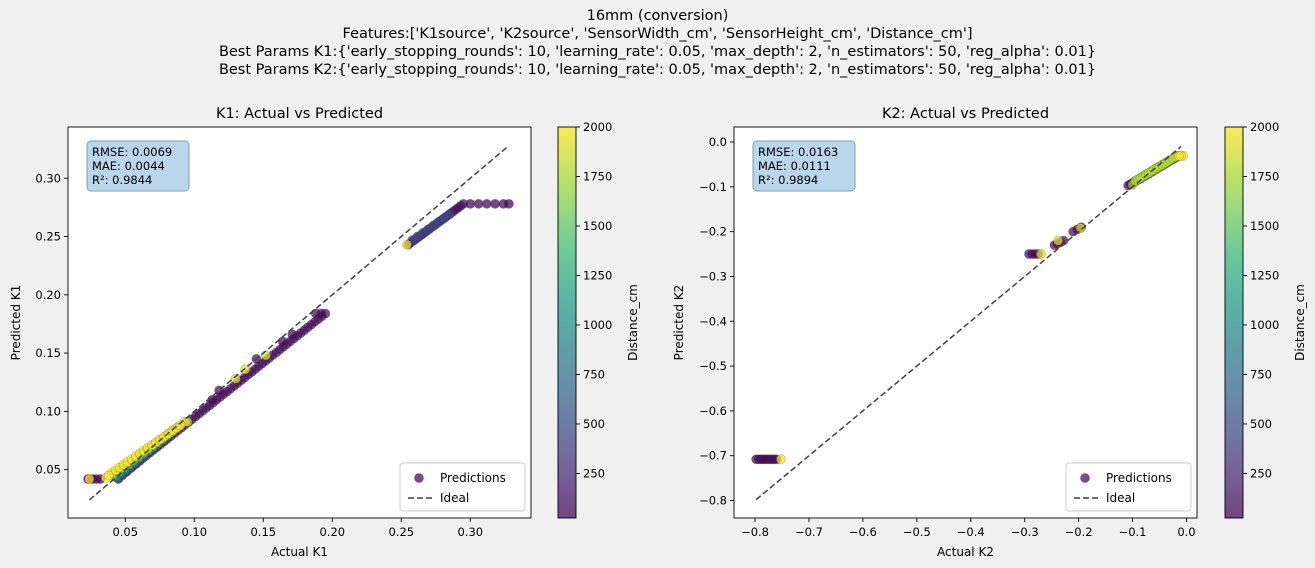 This screenshot has height=568, width=1315. I want to click on y-tick-label: −0.4, so click(713, 321).